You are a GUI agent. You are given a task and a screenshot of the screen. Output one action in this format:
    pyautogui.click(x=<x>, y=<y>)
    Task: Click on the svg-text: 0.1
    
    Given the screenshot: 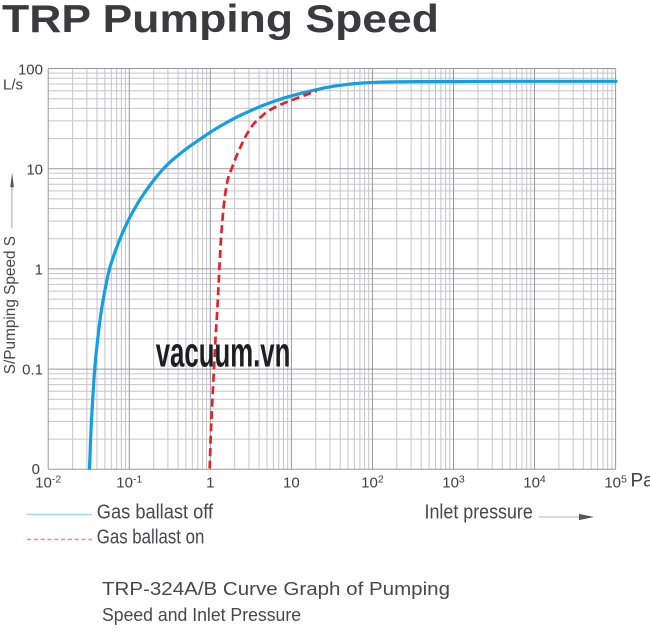 What is the action you would take?
    pyautogui.click(x=32, y=369)
    